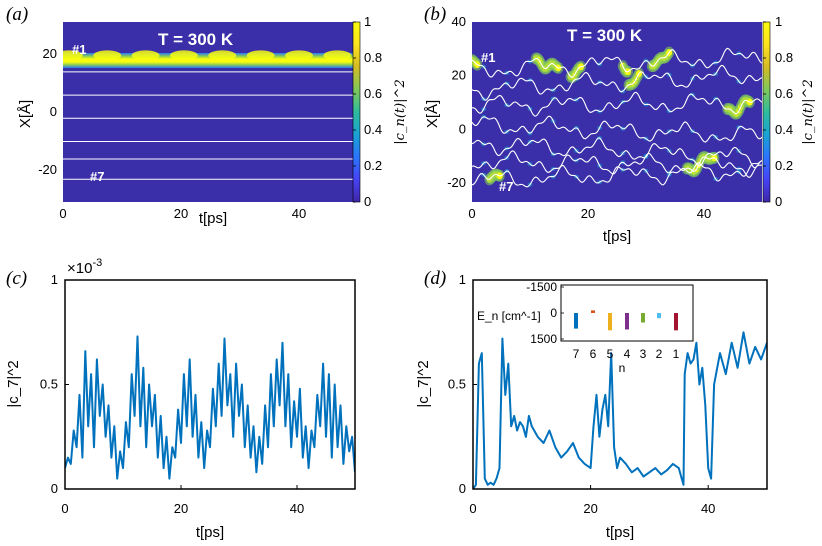 The image size is (822, 546). What do you see at coordinates (593, 354) in the screenshot?
I see `inset-x-tick-label: 6` at bounding box center [593, 354].